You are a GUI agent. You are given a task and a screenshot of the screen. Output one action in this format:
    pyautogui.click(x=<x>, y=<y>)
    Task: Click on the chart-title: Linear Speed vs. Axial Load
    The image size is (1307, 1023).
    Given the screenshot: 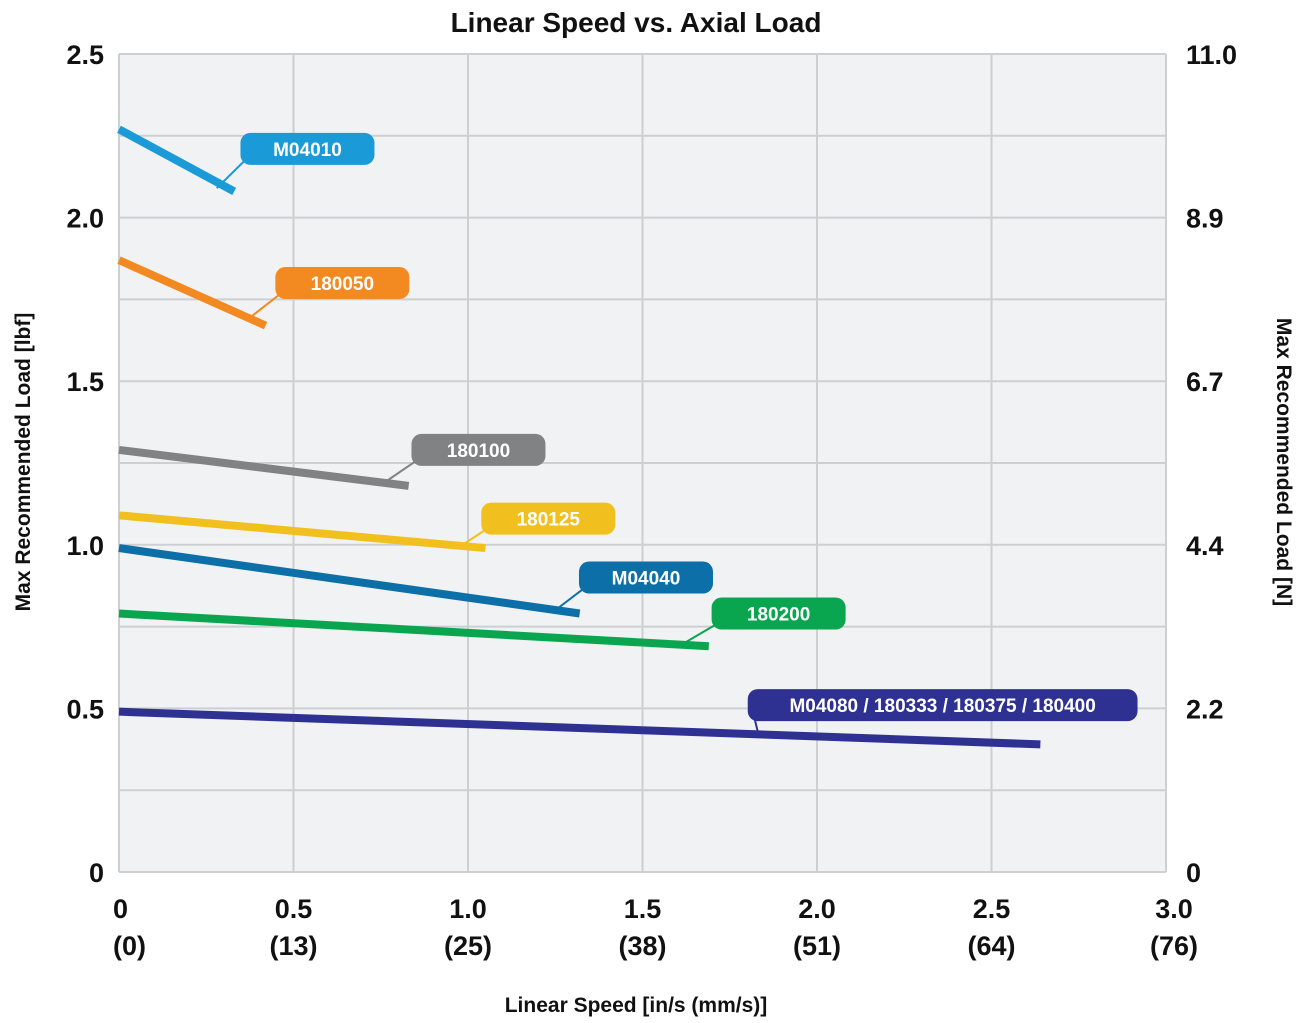 What is the action you would take?
    pyautogui.click(x=636, y=22)
    